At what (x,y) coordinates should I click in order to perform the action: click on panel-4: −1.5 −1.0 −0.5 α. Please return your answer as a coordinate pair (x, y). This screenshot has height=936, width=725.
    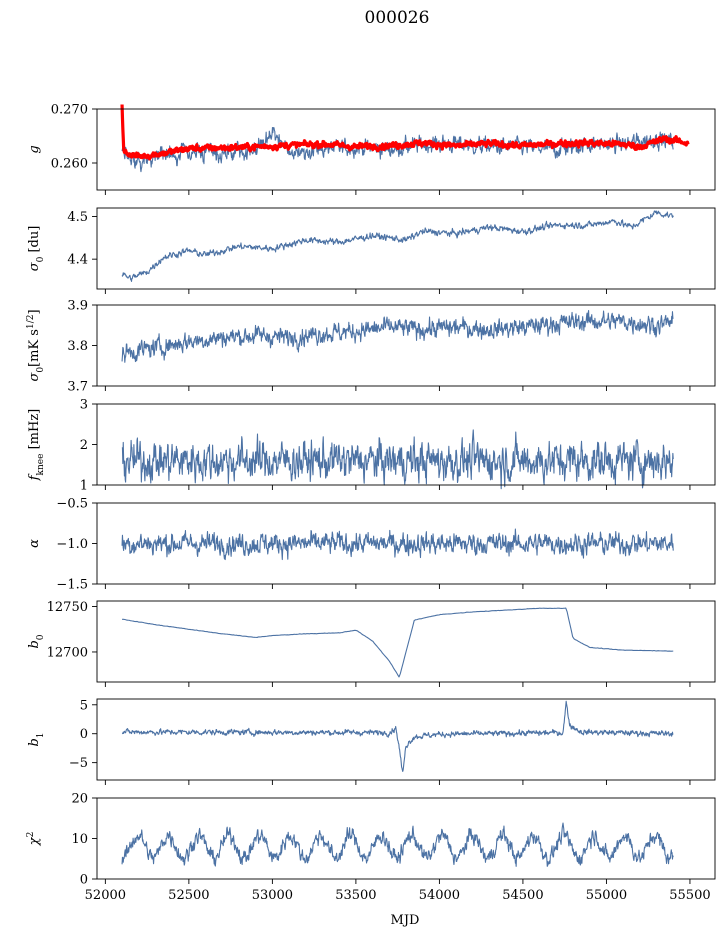
    Looking at the image, I should click on (371, 545).